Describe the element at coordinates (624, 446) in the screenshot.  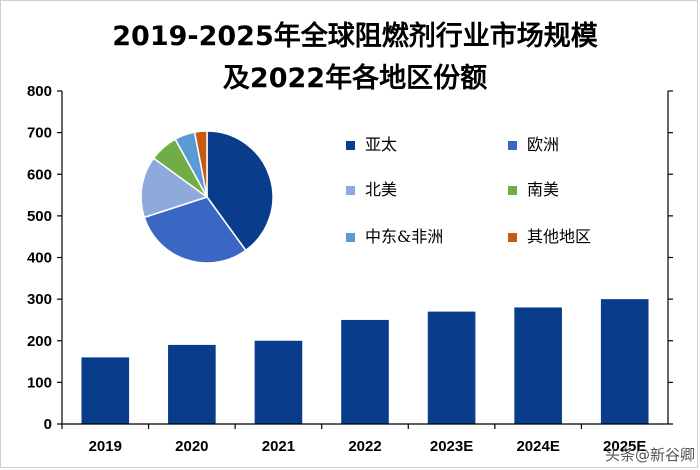
I see `x-tick-label-2025E: 2025E` at that location.